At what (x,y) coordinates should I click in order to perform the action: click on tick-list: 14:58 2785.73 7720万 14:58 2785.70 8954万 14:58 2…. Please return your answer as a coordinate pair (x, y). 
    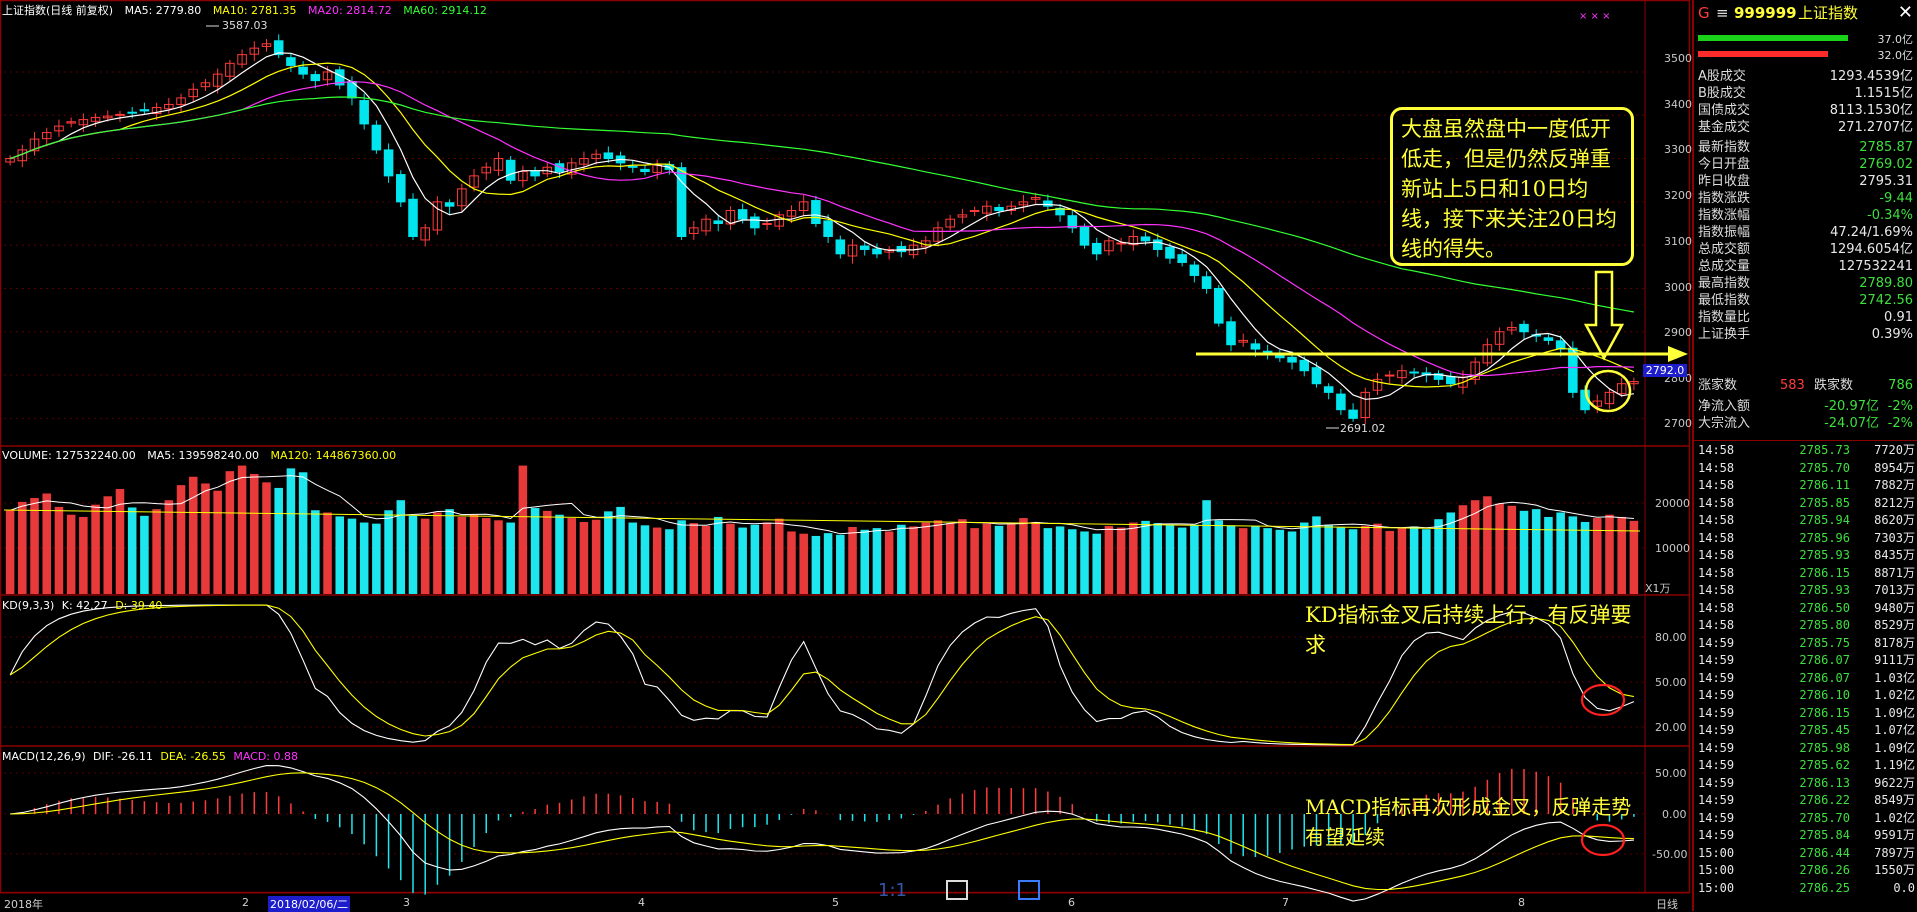
    Looking at the image, I should click on (1805, 676).